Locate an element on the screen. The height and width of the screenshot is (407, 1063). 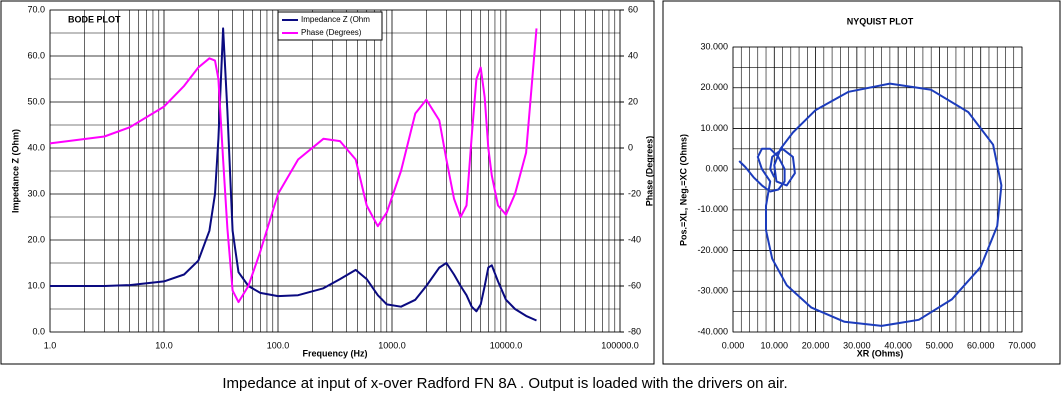
x-tick-label: 0.000 is located at coordinates (733, 345).